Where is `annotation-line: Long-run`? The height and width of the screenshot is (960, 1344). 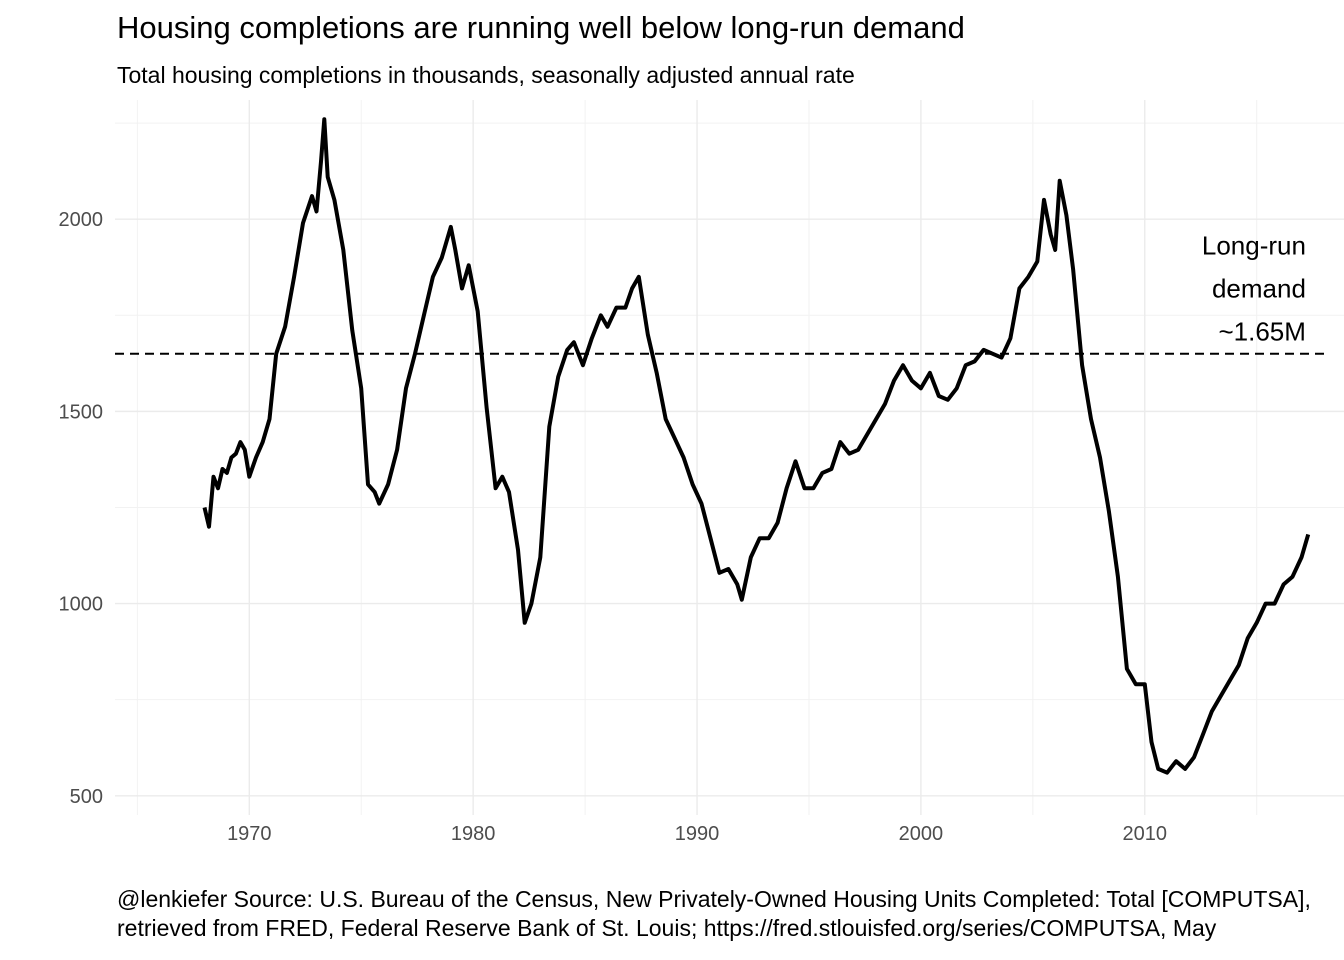
annotation-line: Long-run is located at coordinates (1254, 245).